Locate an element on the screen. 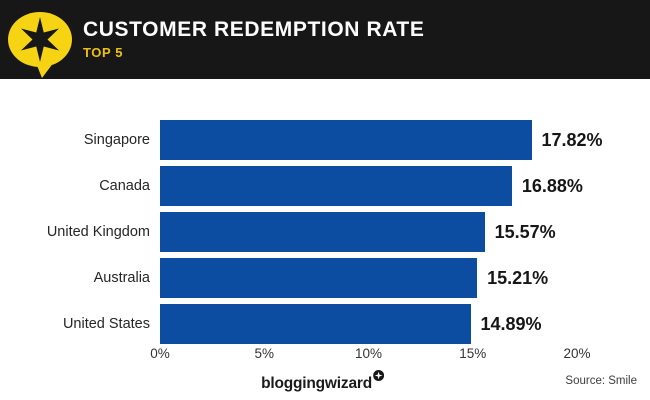  category-label: United Kingdom is located at coordinates (98, 232).